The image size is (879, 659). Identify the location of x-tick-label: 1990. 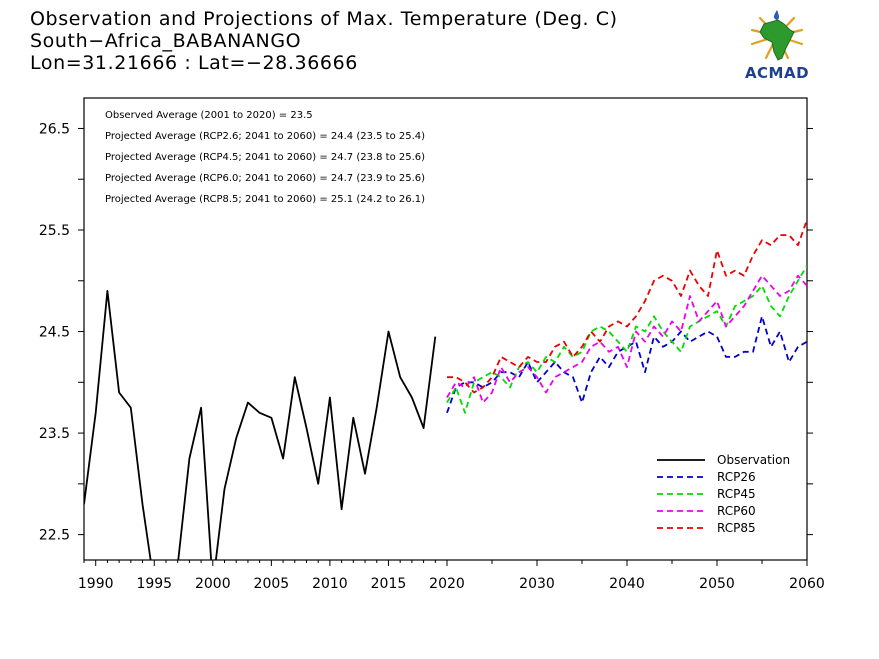
(96, 584).